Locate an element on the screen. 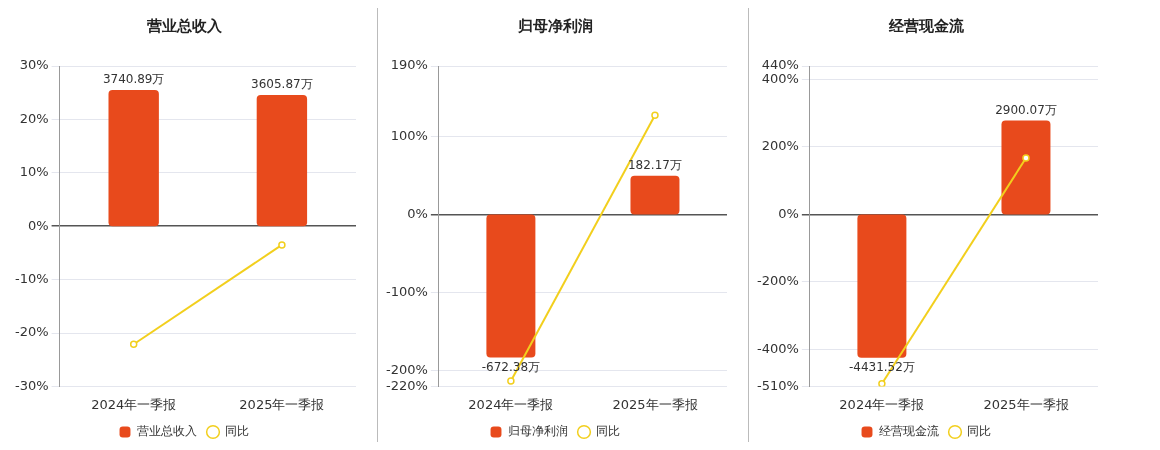  legend-label: 归母净利润 is located at coordinates (538, 431).